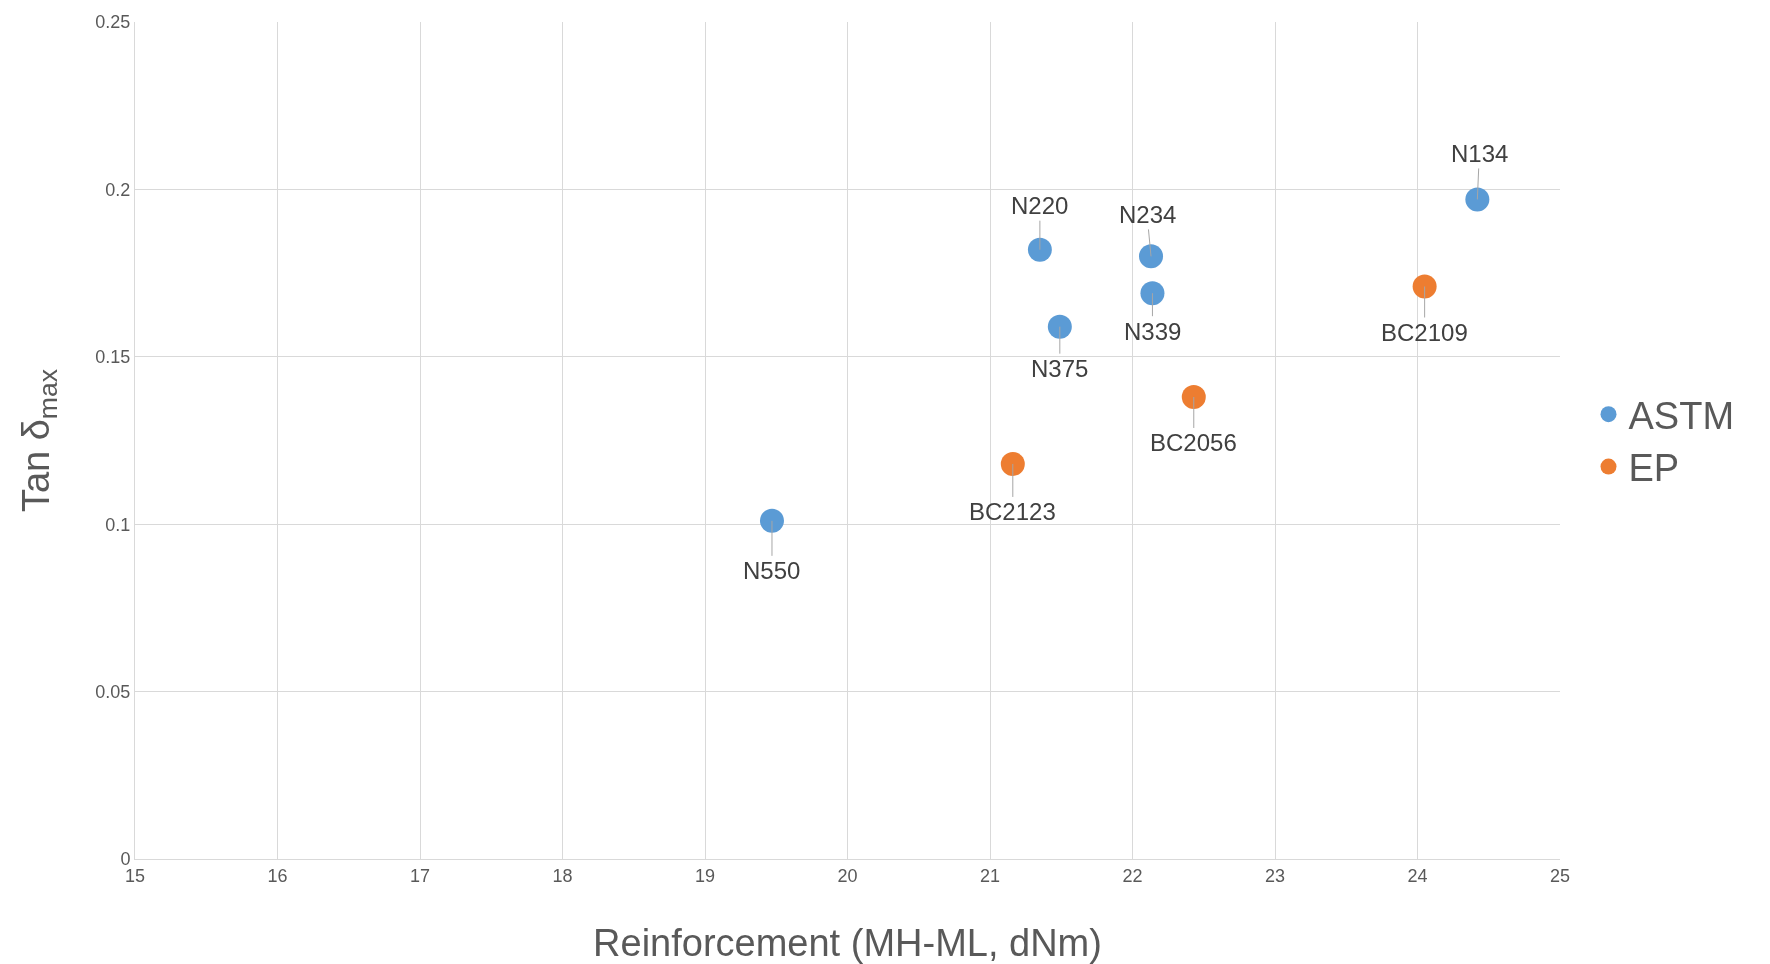 This screenshot has height=964, width=1770. Describe the element at coordinates (113, 22) in the screenshot. I see `y-tick-label: 0.25` at that location.